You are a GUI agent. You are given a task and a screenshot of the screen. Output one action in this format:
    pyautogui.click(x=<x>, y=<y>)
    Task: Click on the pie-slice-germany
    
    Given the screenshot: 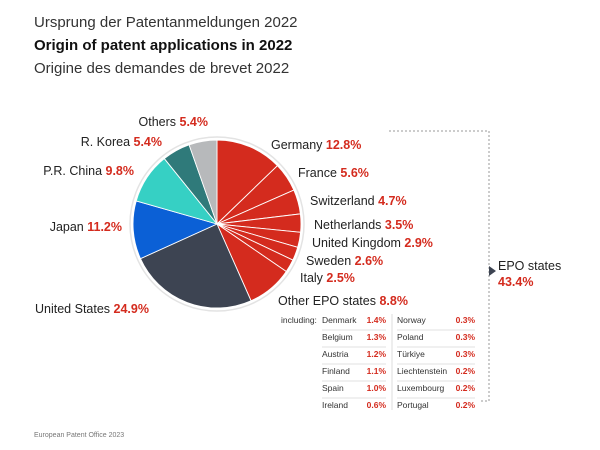 What is the action you would take?
    pyautogui.click(x=247, y=182)
    